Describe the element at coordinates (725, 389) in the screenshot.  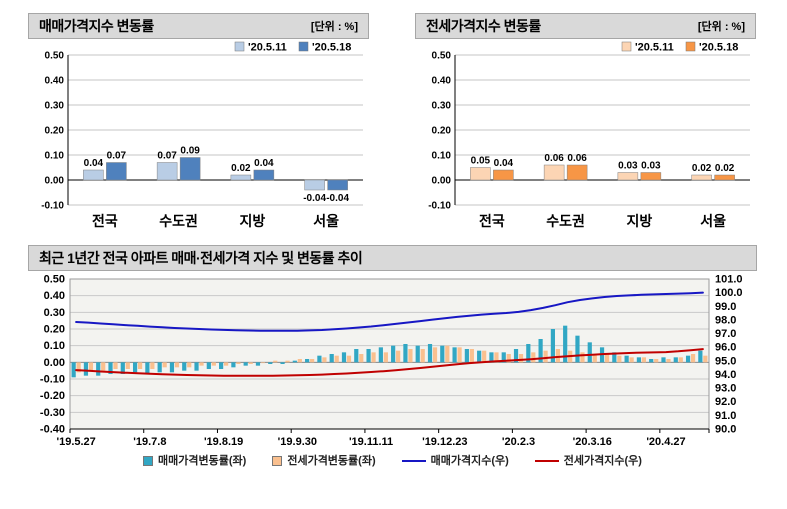
I see `svg-text: 93.0` at that location.